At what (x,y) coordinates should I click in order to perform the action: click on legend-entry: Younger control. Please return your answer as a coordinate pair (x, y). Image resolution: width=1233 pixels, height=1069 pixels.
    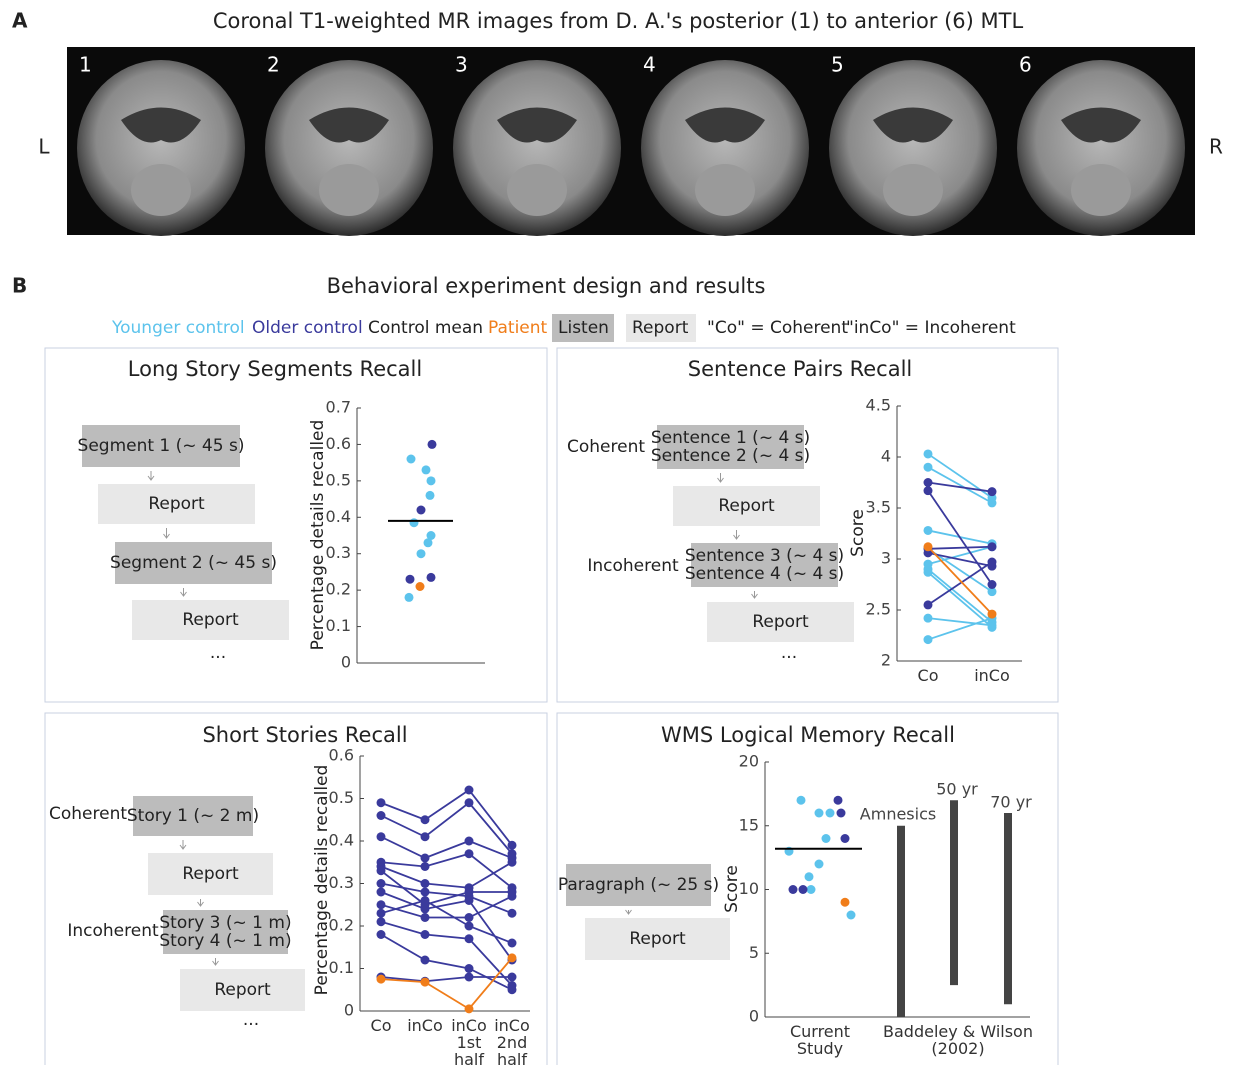
    Looking at the image, I should click on (178, 328).